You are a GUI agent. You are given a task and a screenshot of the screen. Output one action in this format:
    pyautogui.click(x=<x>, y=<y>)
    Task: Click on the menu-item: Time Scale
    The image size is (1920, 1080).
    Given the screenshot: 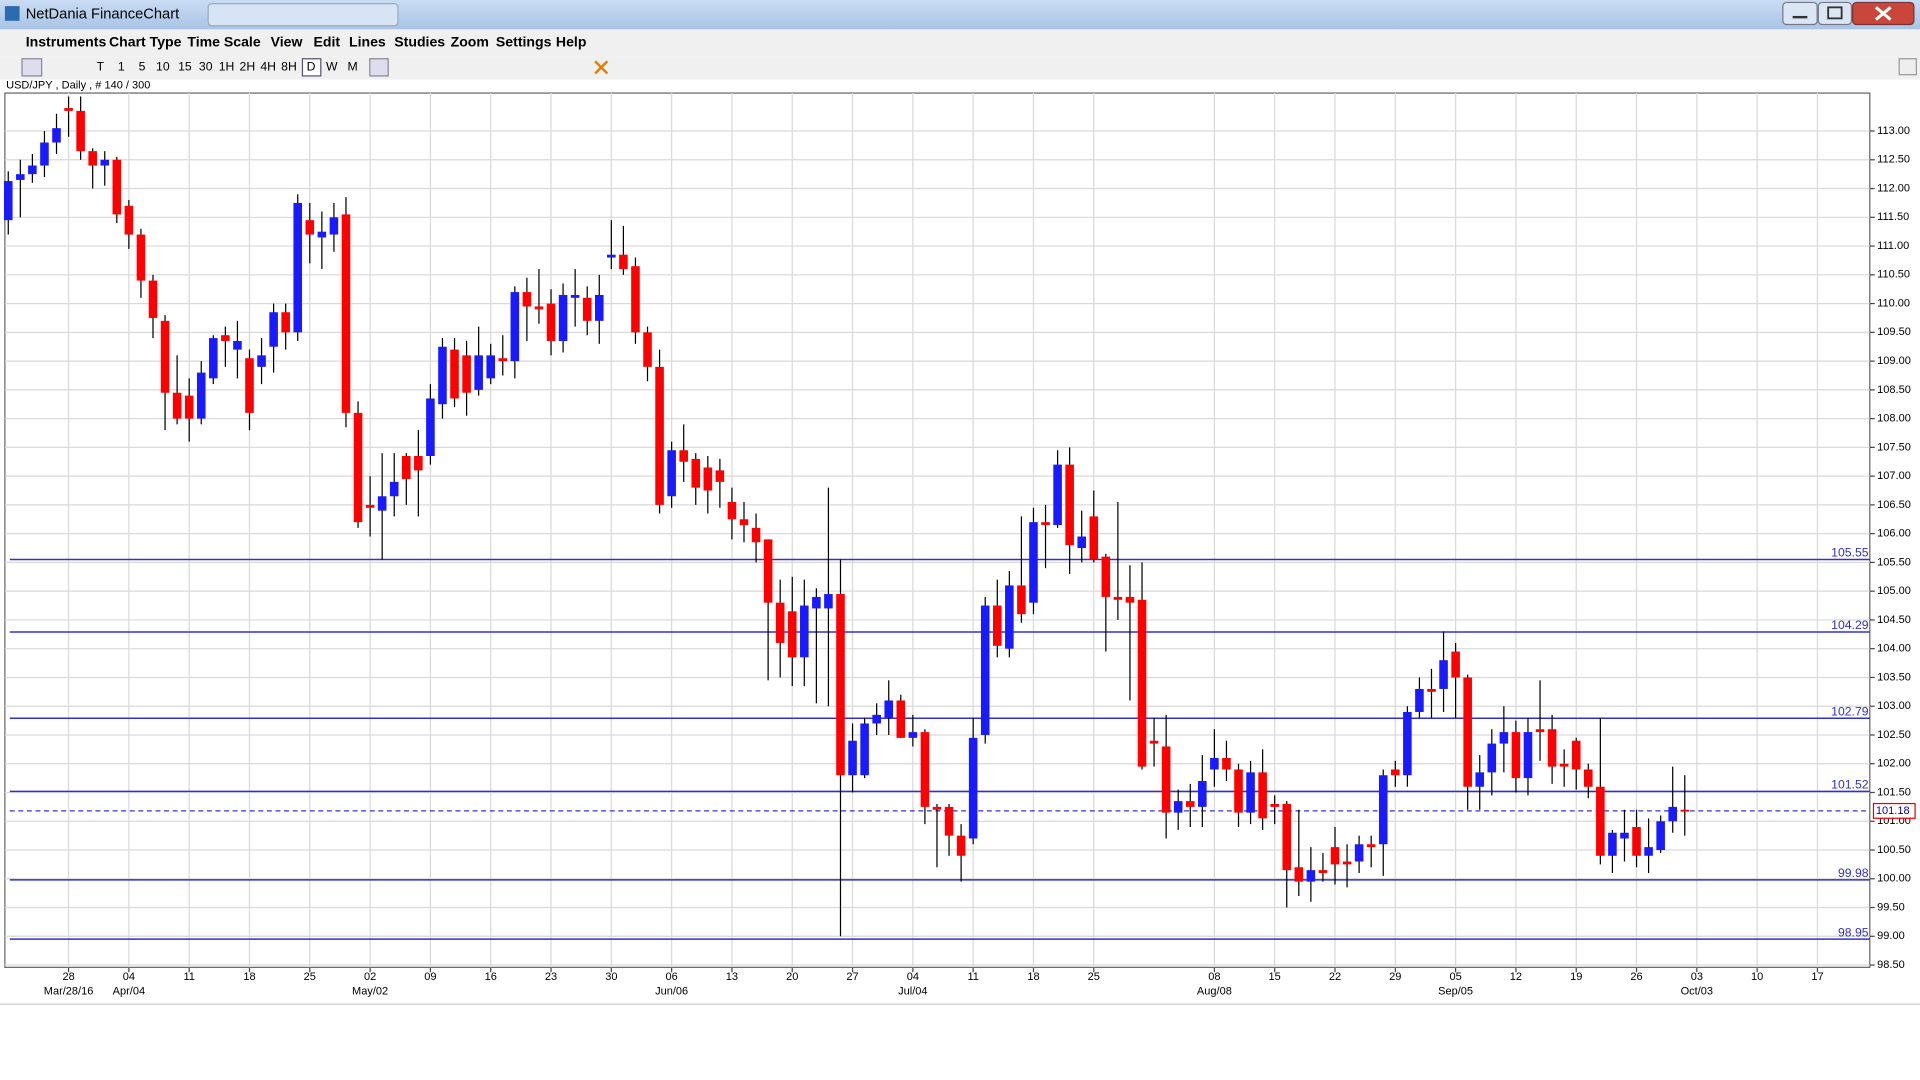 What is the action you would take?
    pyautogui.click(x=223, y=42)
    